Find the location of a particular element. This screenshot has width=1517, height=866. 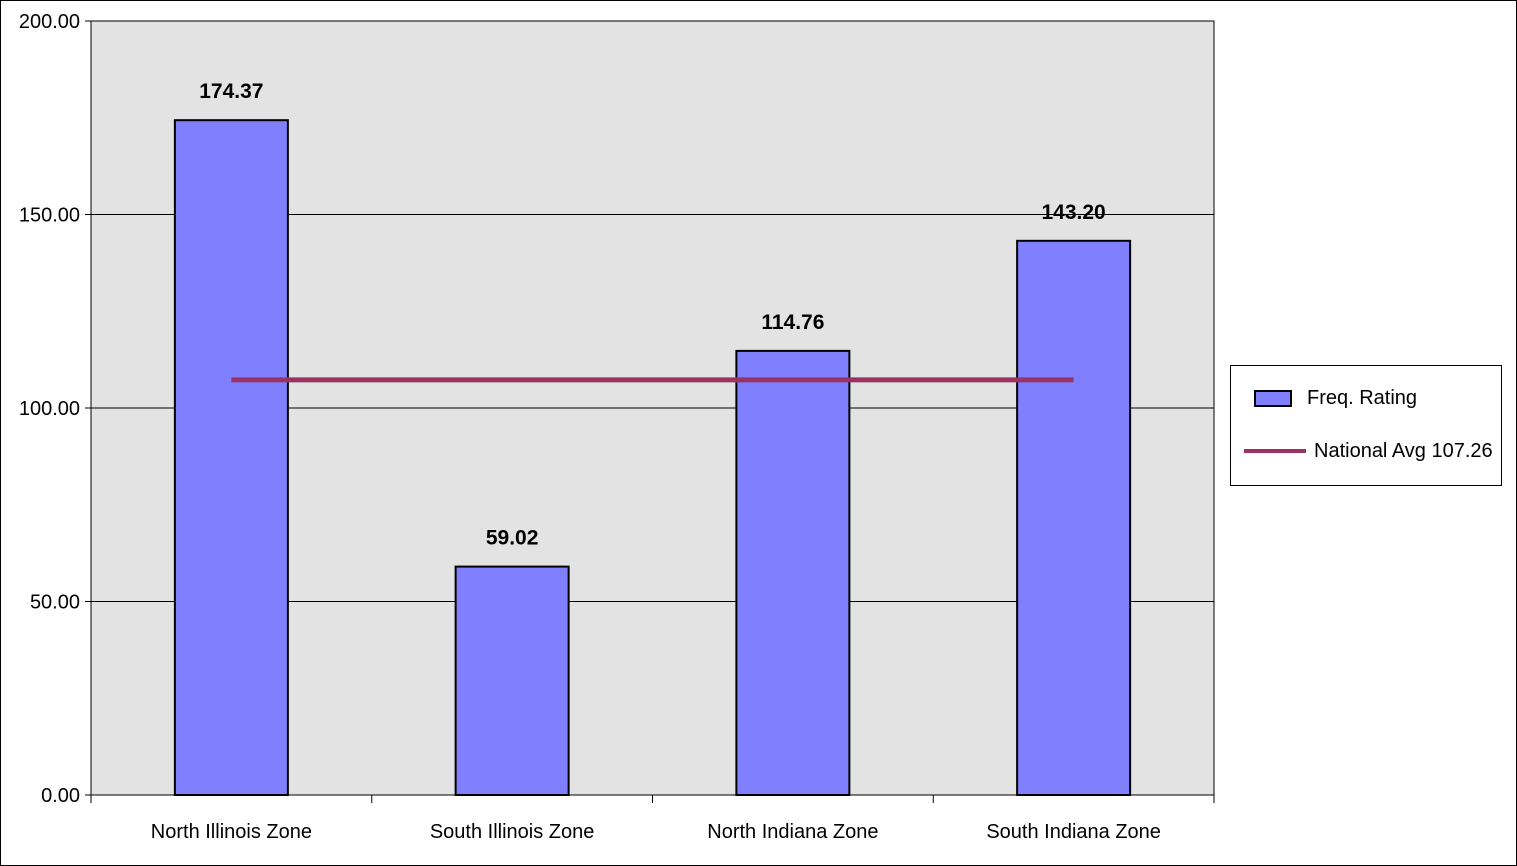

legend: Freq. Rating National Avg 107.26 is located at coordinates (1366, 425).